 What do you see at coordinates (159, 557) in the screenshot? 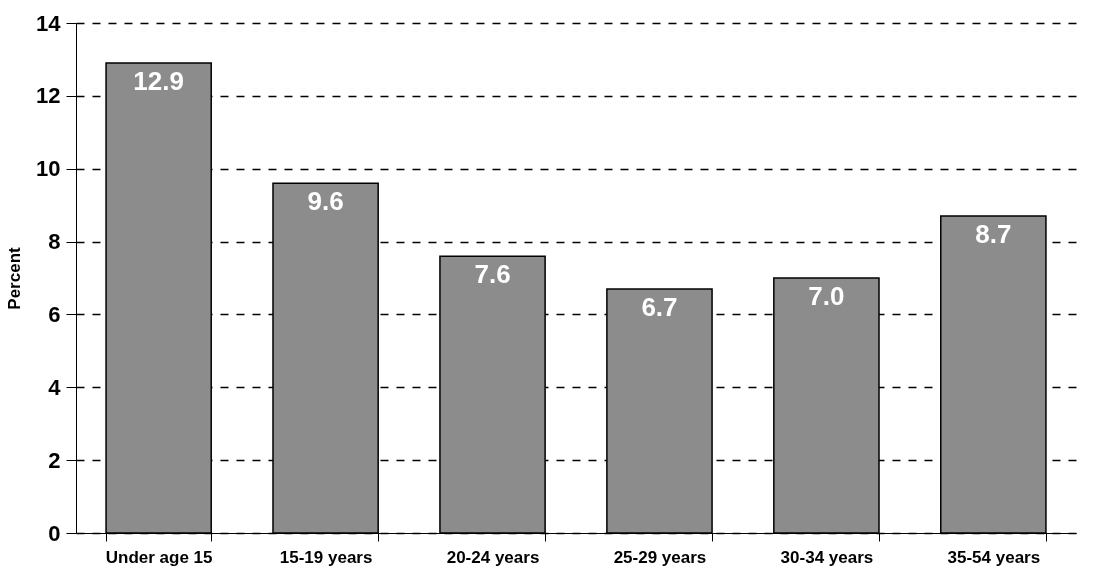
I see `x-tick-label: Under age 15` at bounding box center [159, 557].